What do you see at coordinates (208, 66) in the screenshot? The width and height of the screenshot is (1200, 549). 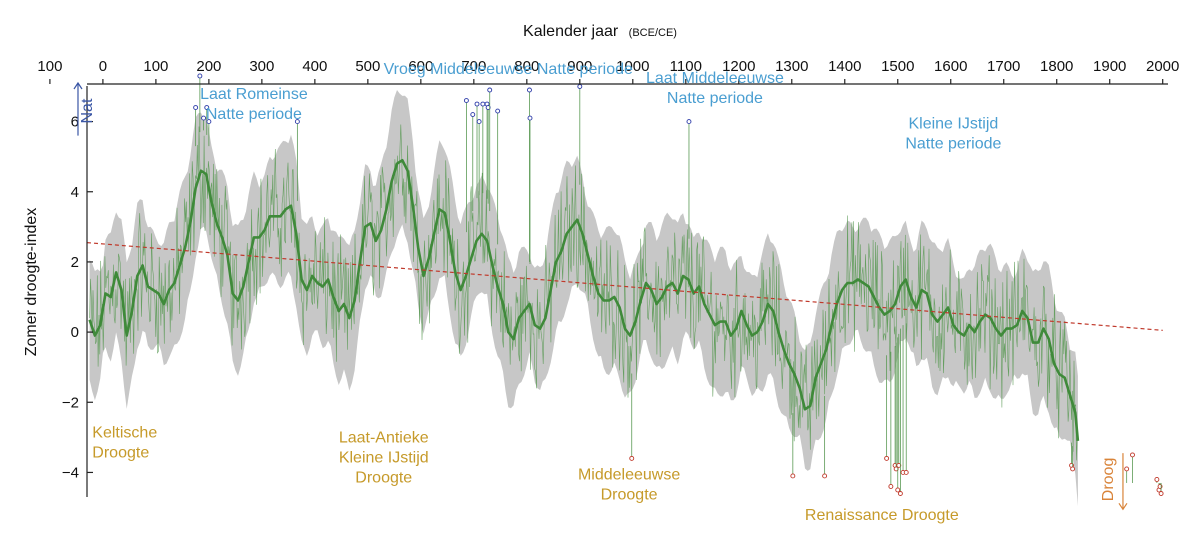 I see `x-tick-label: 200` at bounding box center [208, 66].